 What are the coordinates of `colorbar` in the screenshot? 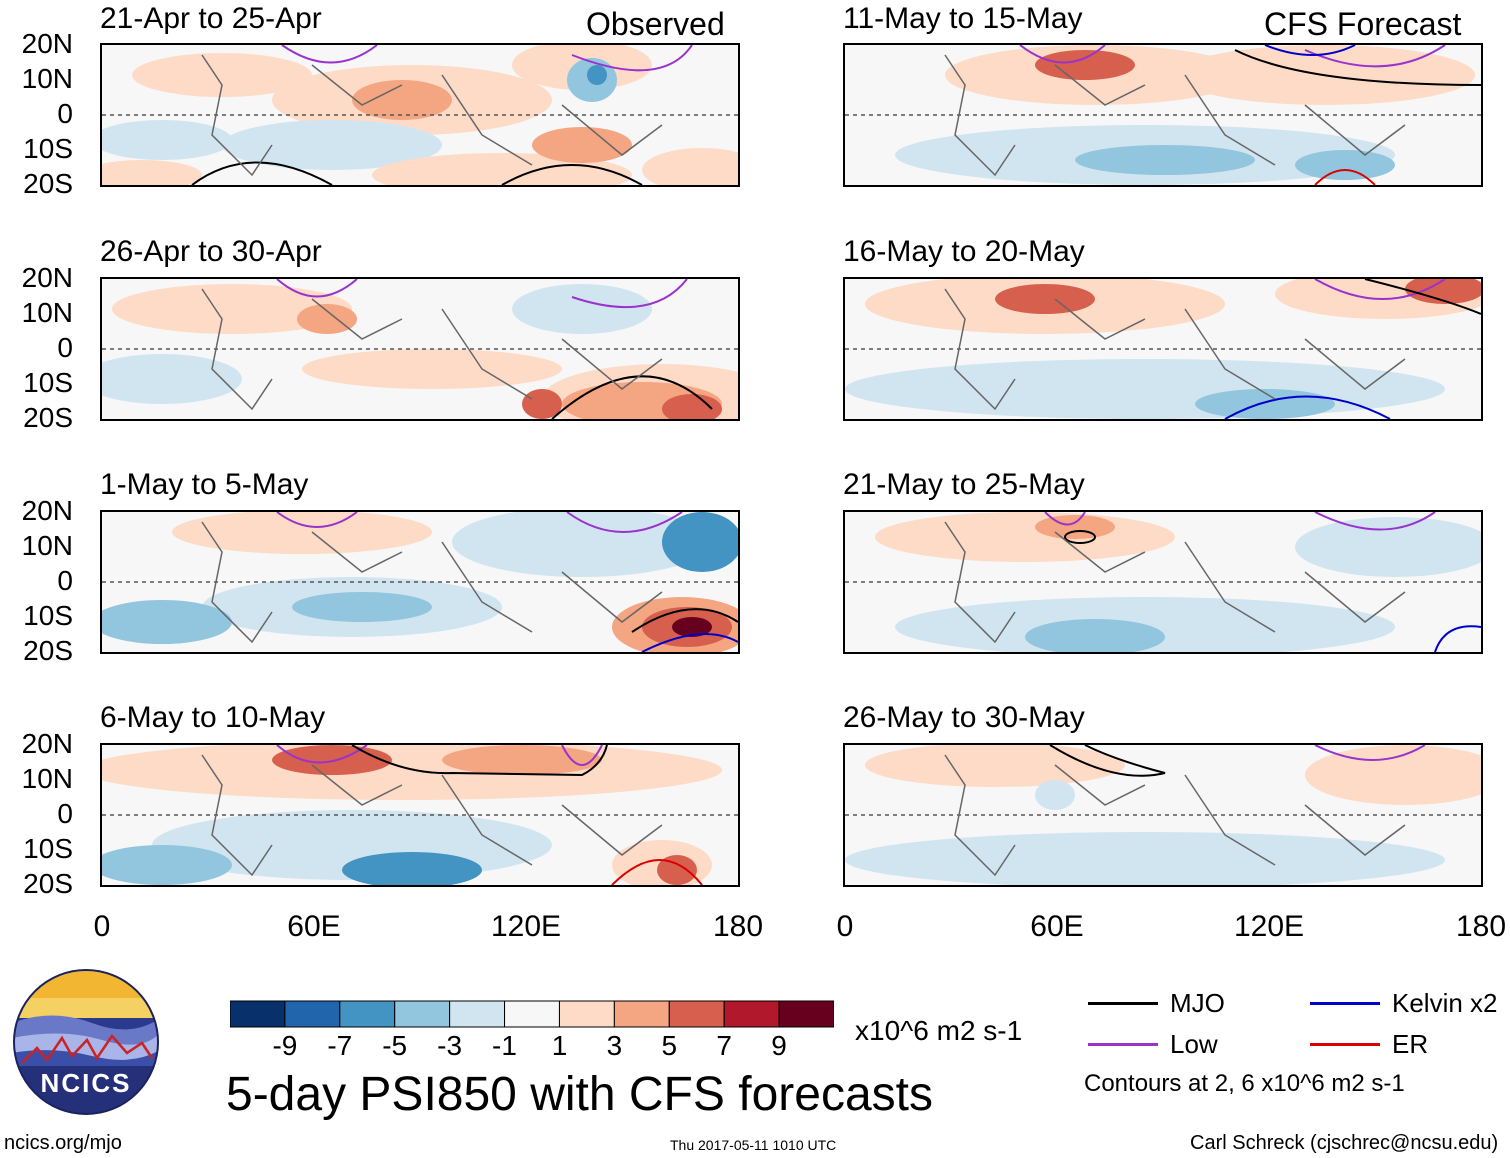 It's located at (532, 1016).